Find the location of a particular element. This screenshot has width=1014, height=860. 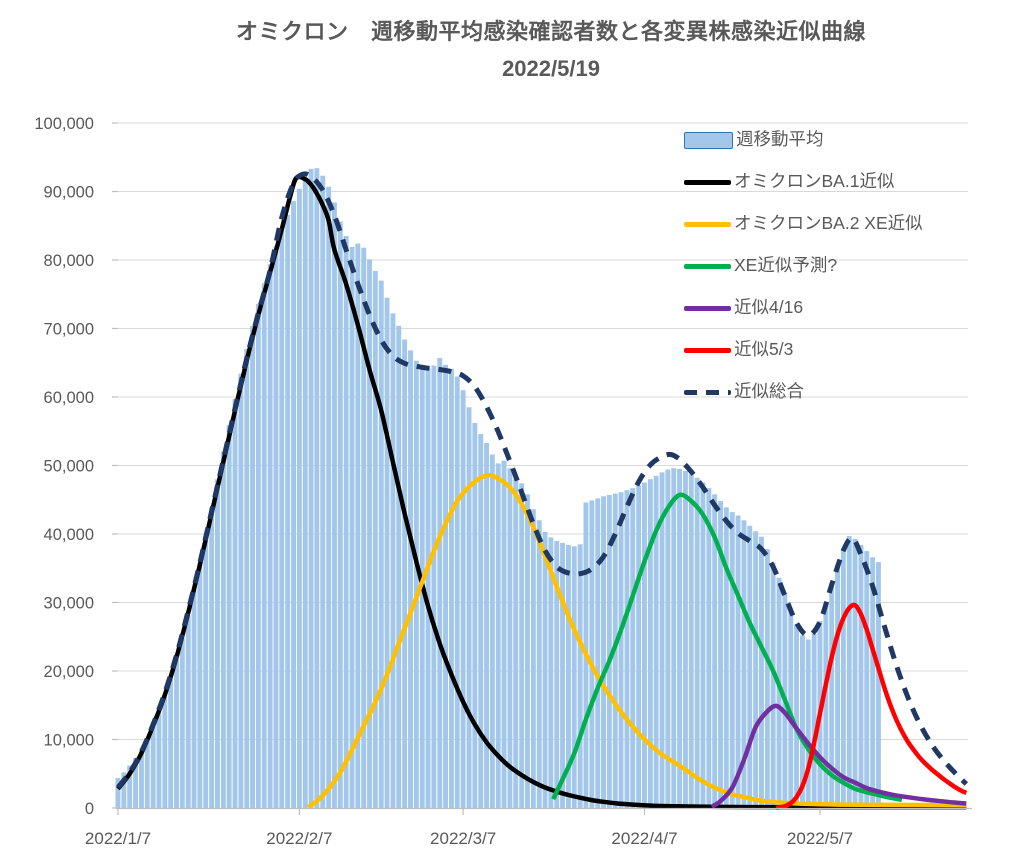

chart-title: オミクロン 週移動平均感染確認者数と各変異株感染近似曲線 is located at coordinates (550, 31).